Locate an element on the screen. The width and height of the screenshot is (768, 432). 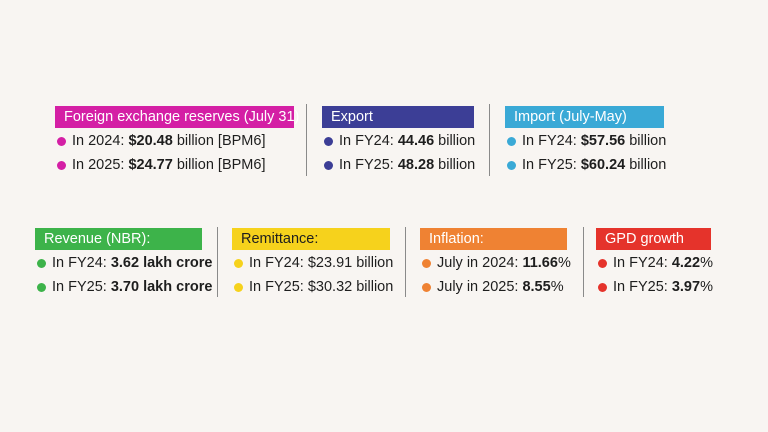
row-label: July in 2024: is located at coordinates (480, 263).